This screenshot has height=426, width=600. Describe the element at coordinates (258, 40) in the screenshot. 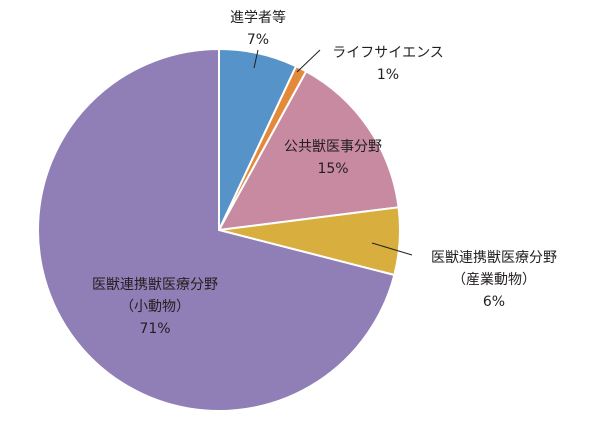

I see `slice-value-shingaku: 7%` at that location.